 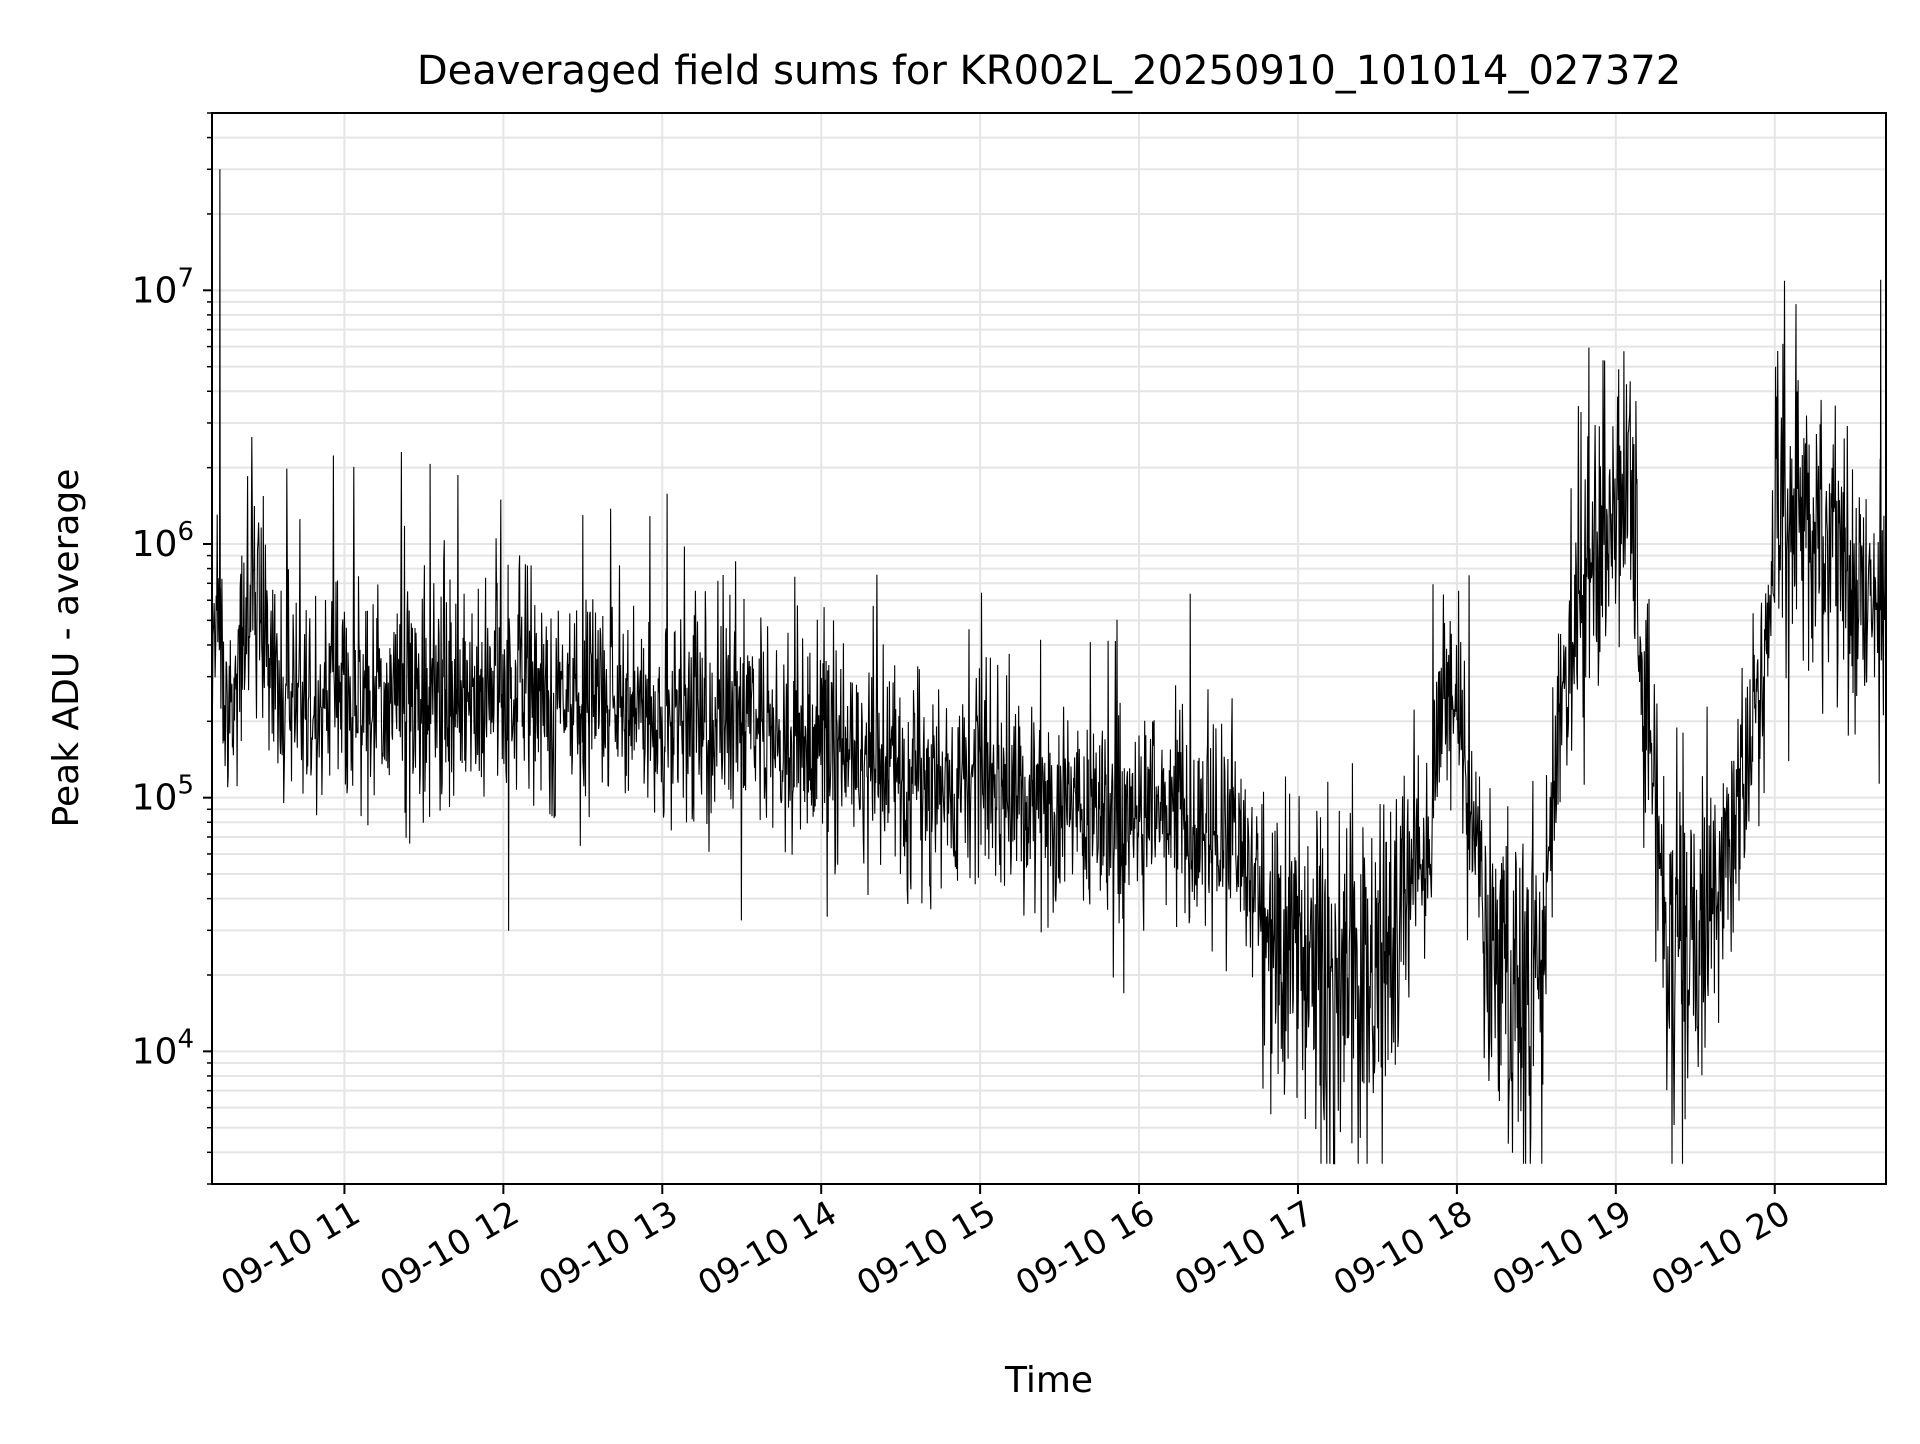 I want to click on x-tick-label: 09-10 19, so click(x=1562, y=1248).